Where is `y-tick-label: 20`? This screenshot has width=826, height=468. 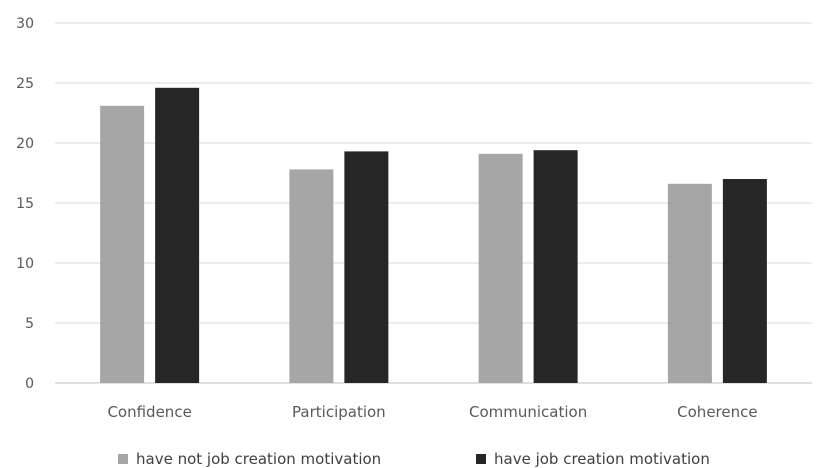
y-tick-label: 20 is located at coordinates (25, 144).